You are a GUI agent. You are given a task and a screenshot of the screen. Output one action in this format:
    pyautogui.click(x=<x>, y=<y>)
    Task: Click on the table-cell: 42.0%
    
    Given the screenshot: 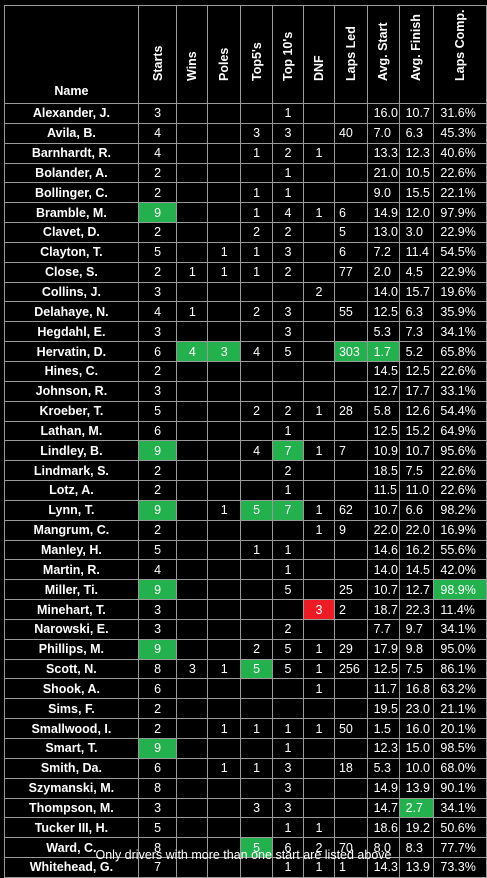 What is the action you would take?
    pyautogui.click(x=460, y=570)
    